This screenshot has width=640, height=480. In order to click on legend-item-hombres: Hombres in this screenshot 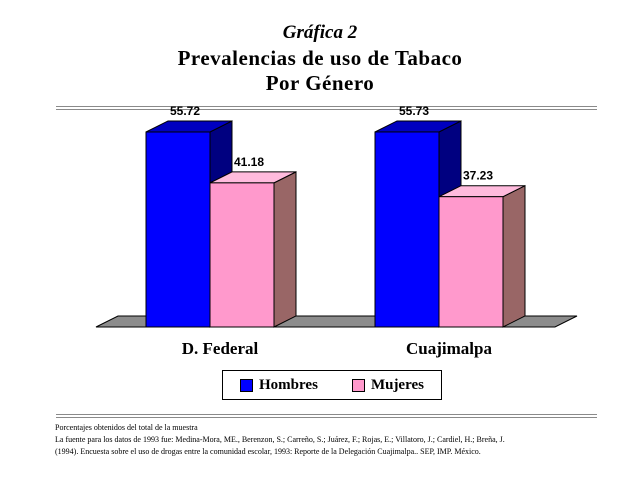, I will do `click(279, 385)`.